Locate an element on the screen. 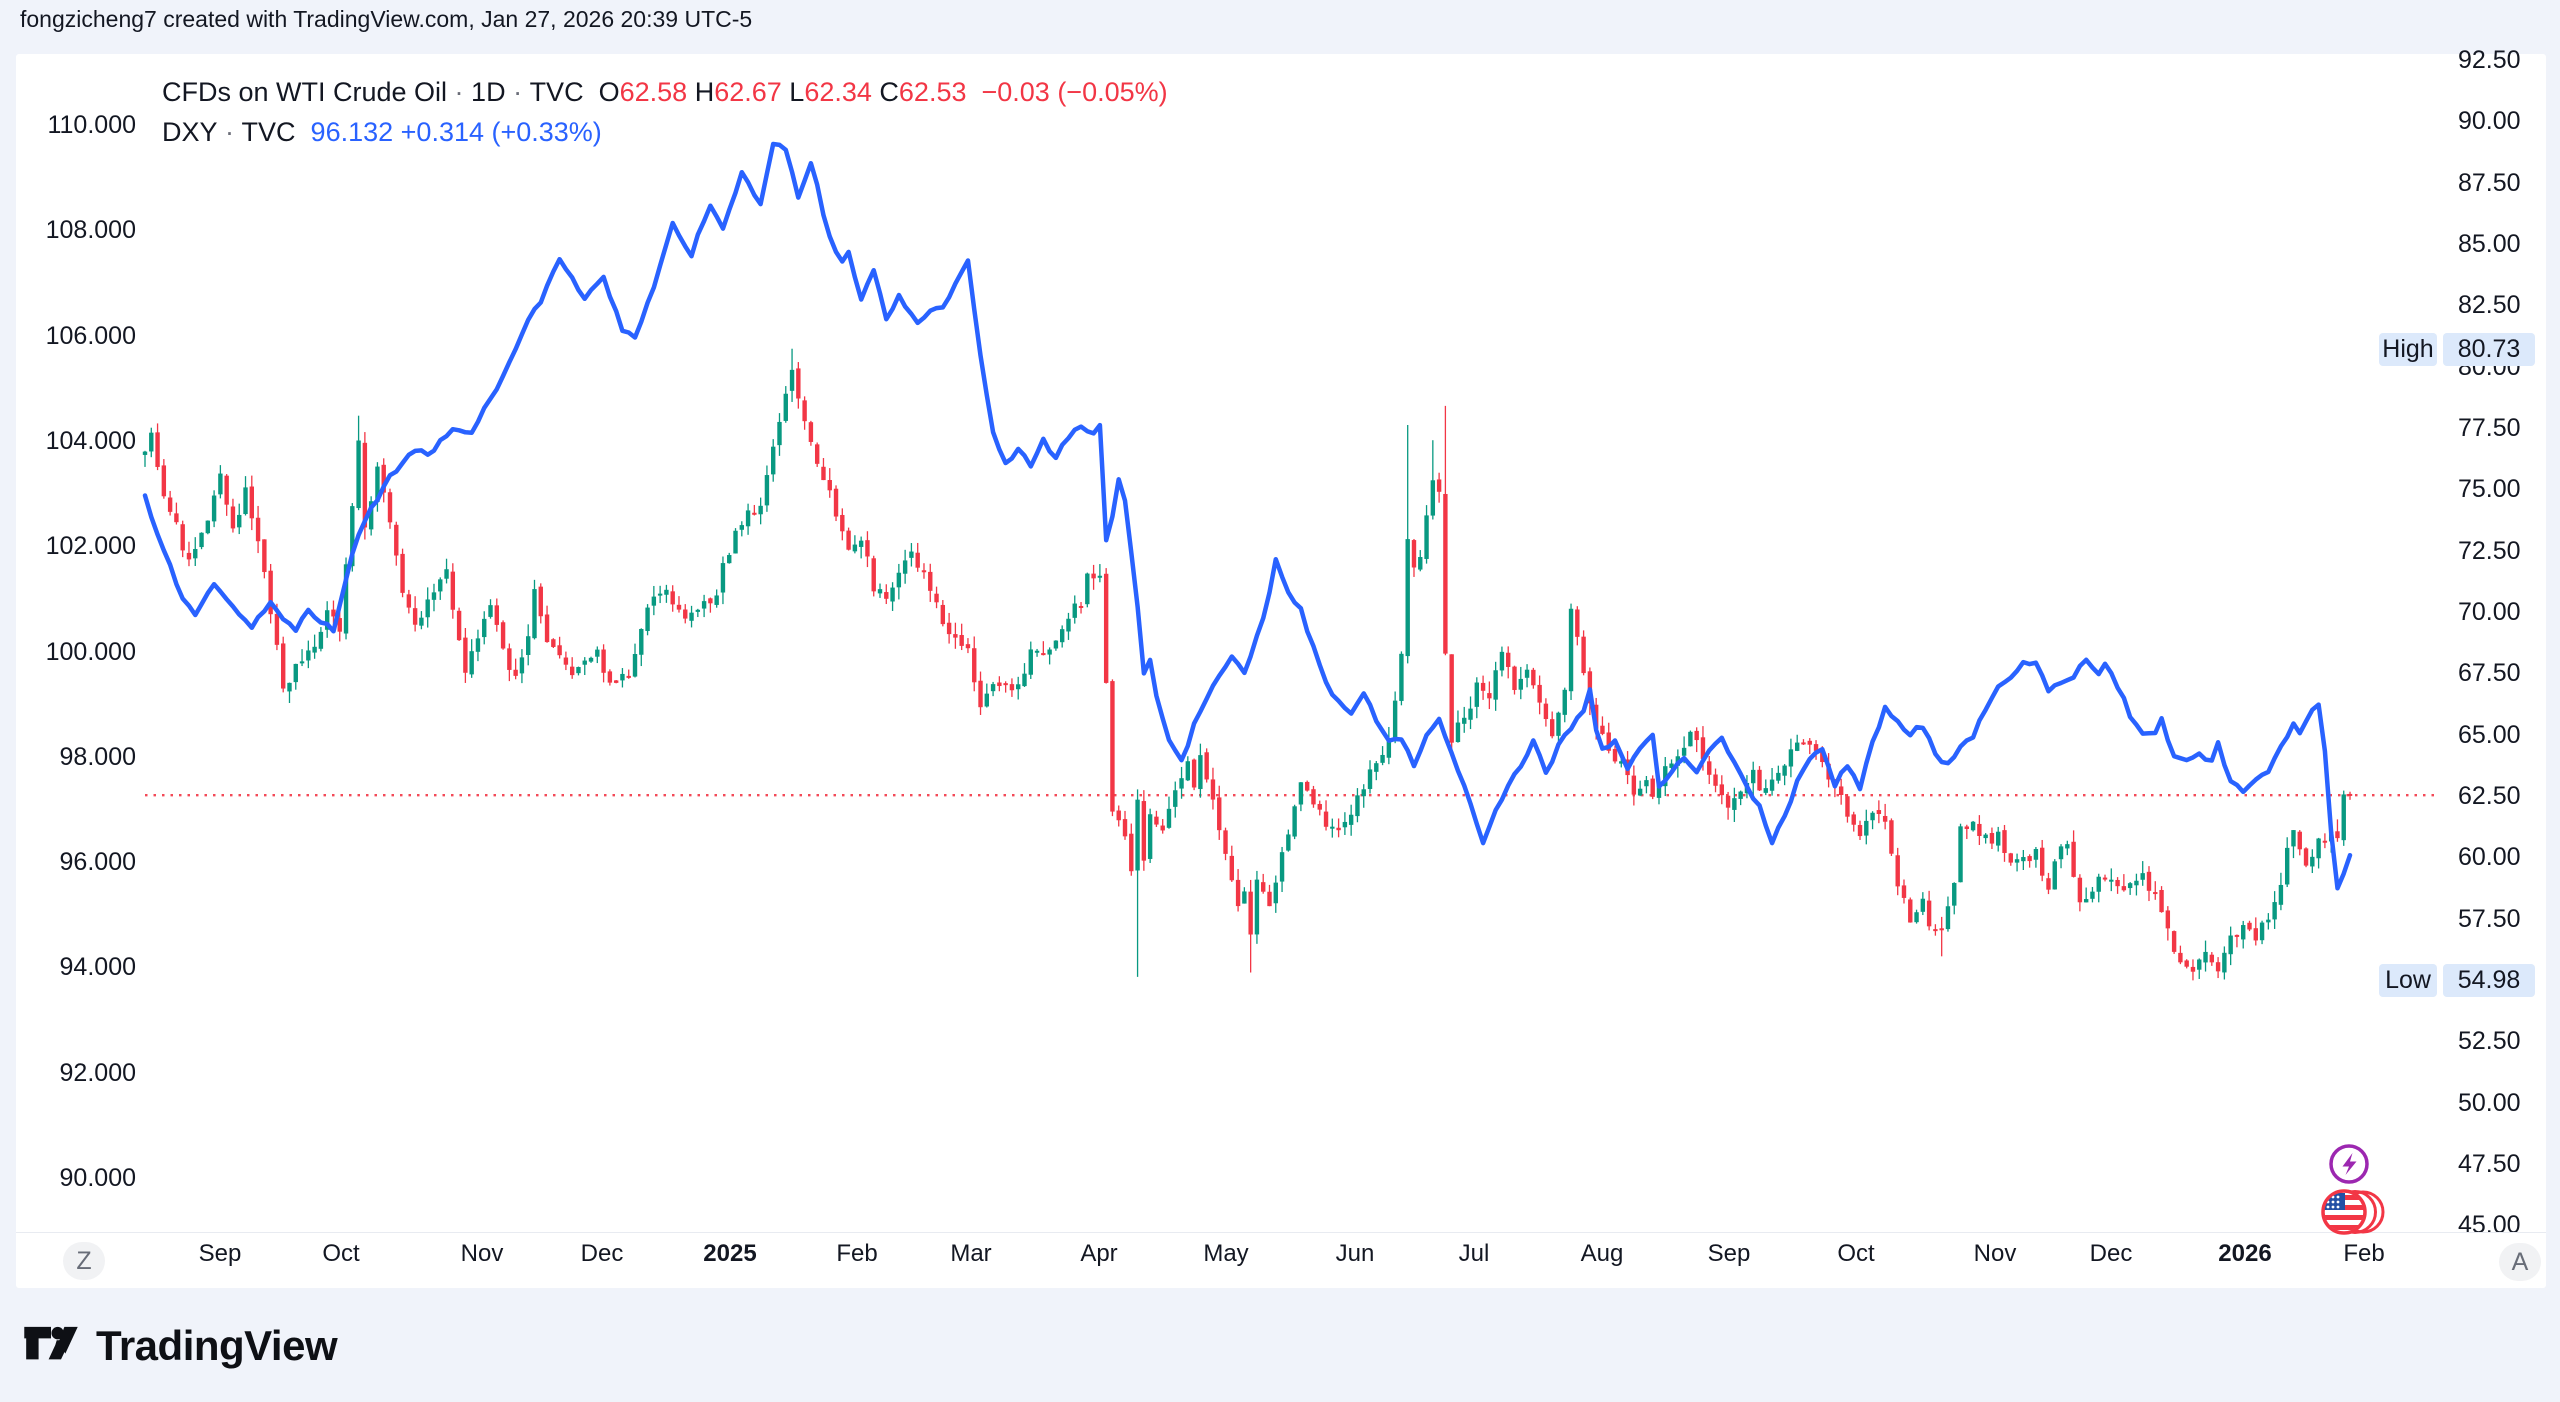  time-axis-tick: 2026 is located at coordinates (2245, 1253).